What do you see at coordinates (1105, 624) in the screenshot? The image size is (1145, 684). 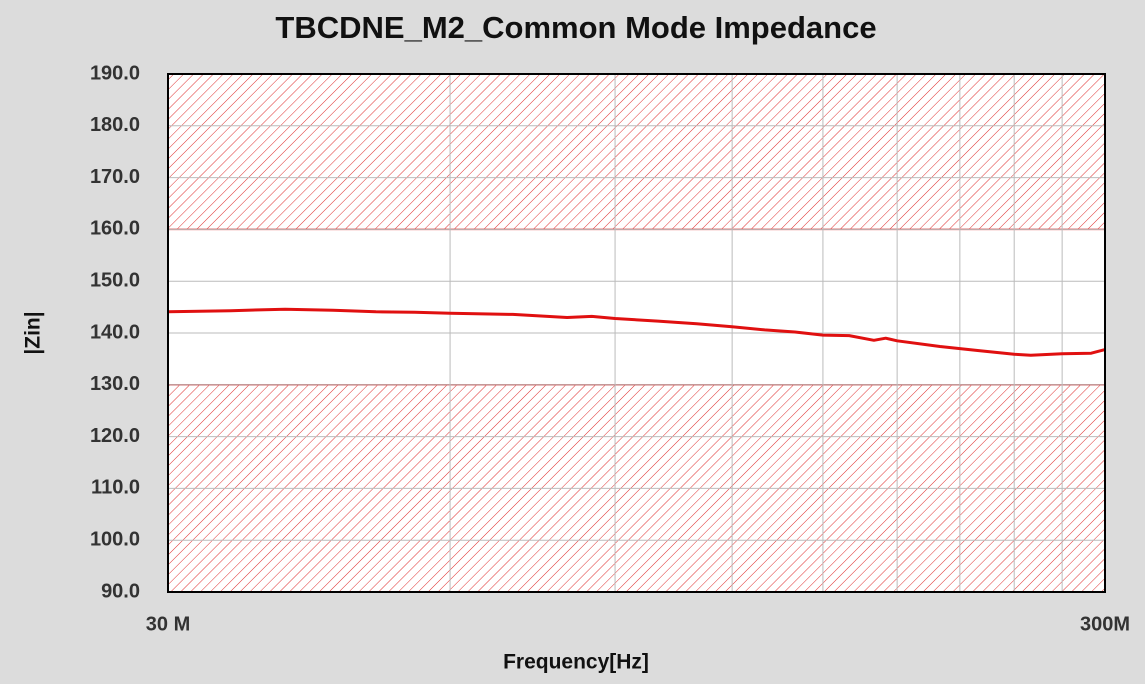 I see `x-tick-label: 300M` at bounding box center [1105, 624].